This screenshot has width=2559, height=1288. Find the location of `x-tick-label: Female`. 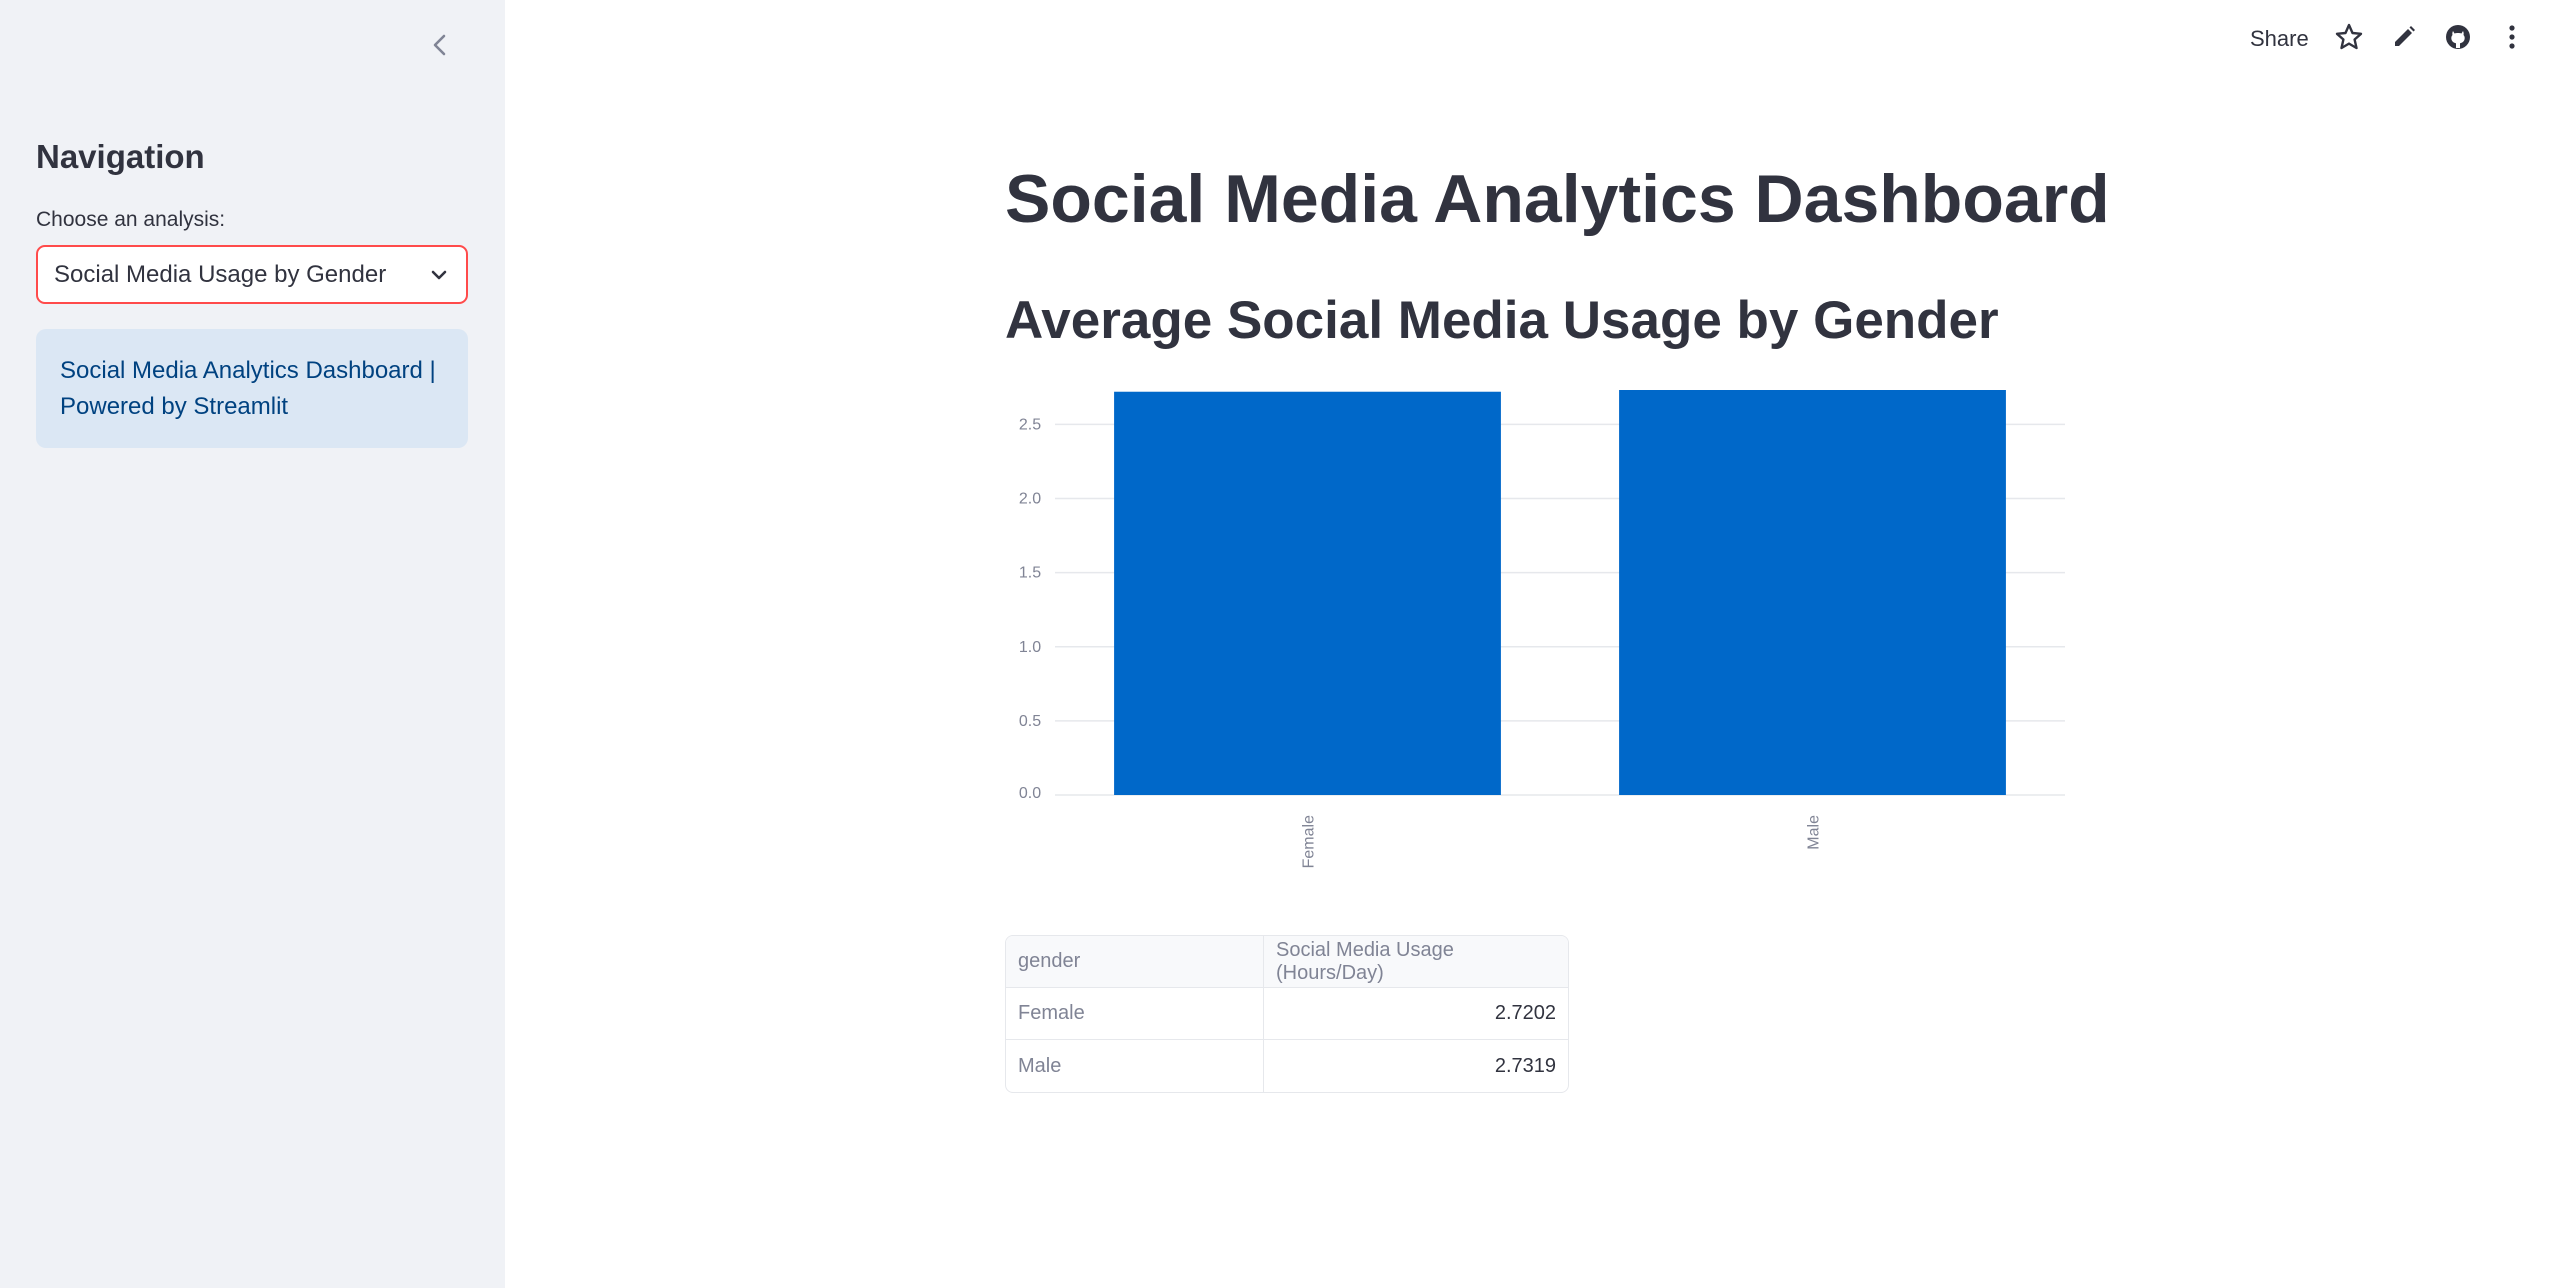

x-tick-label: Female is located at coordinates (1309, 841).